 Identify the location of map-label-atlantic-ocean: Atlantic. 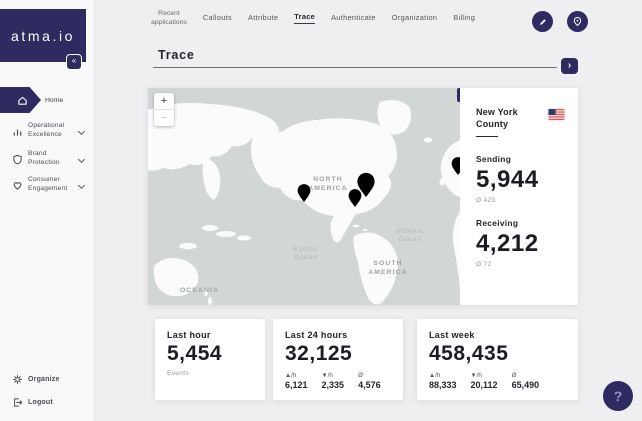
(410, 231).